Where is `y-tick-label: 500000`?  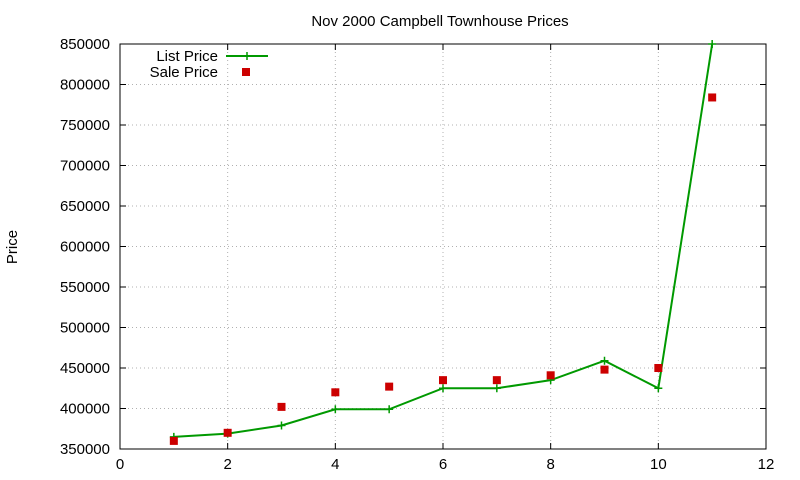
y-tick-label: 500000 is located at coordinates (85, 328).